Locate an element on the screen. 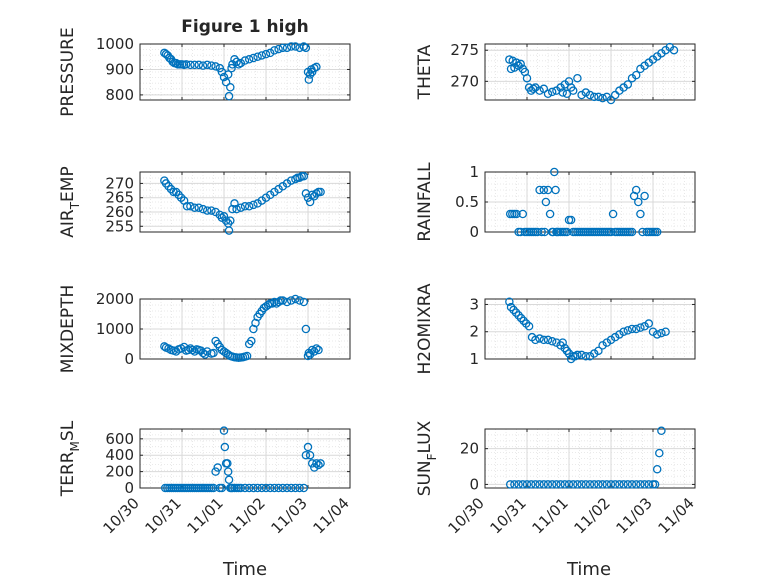  y-axis-label: SUNFLUX is located at coordinates (427, 458).